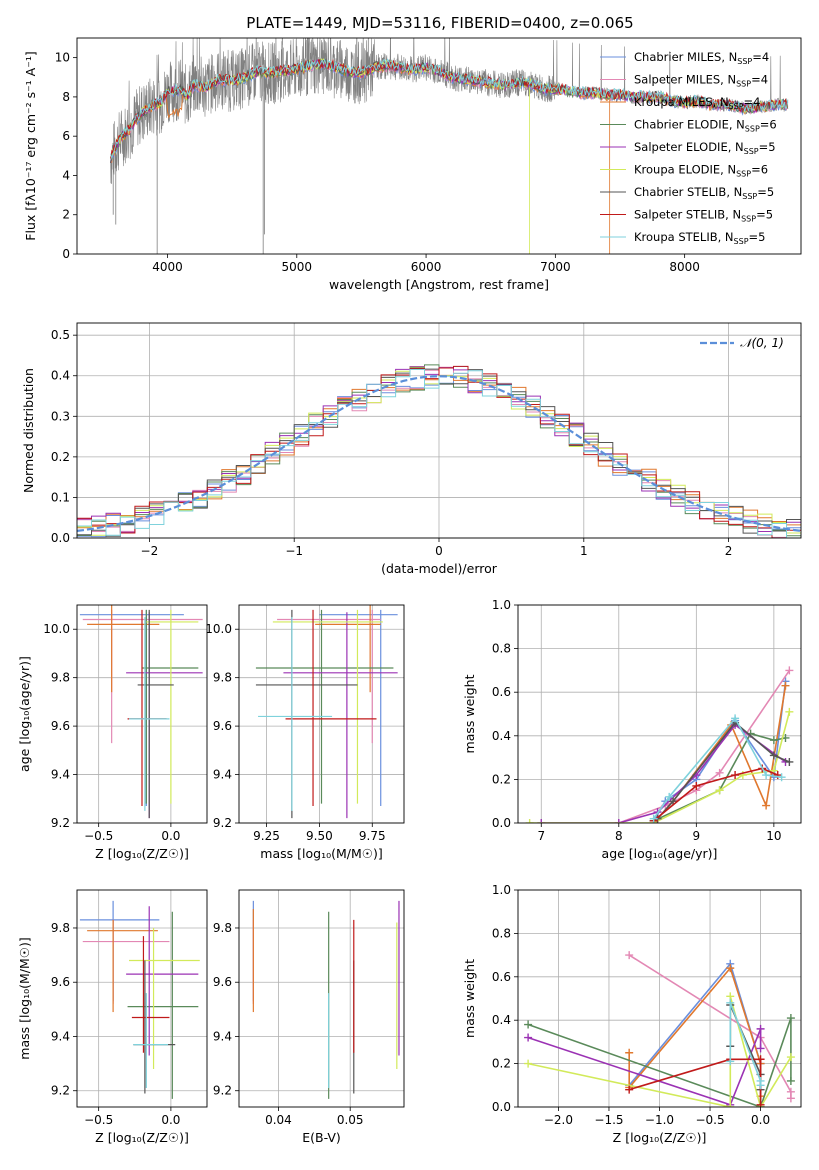 The height and width of the screenshot is (1170, 819). I want to click on normal-curve, so click(439, 453).